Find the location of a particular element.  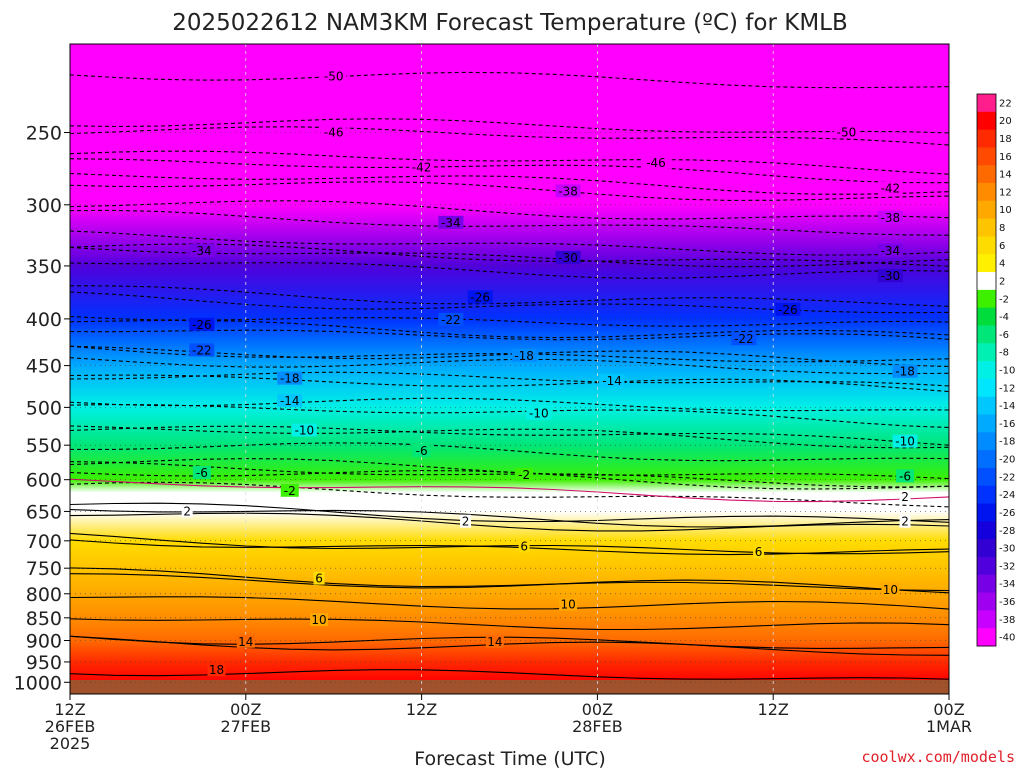

colorbar-label: -16 is located at coordinates (1007, 424).